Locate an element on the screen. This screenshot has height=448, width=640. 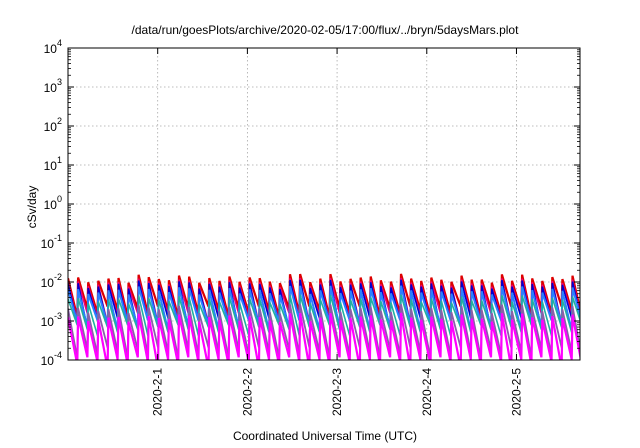
x-axis-label: Coordinated Universal Time (UTC) is located at coordinates (325, 436).